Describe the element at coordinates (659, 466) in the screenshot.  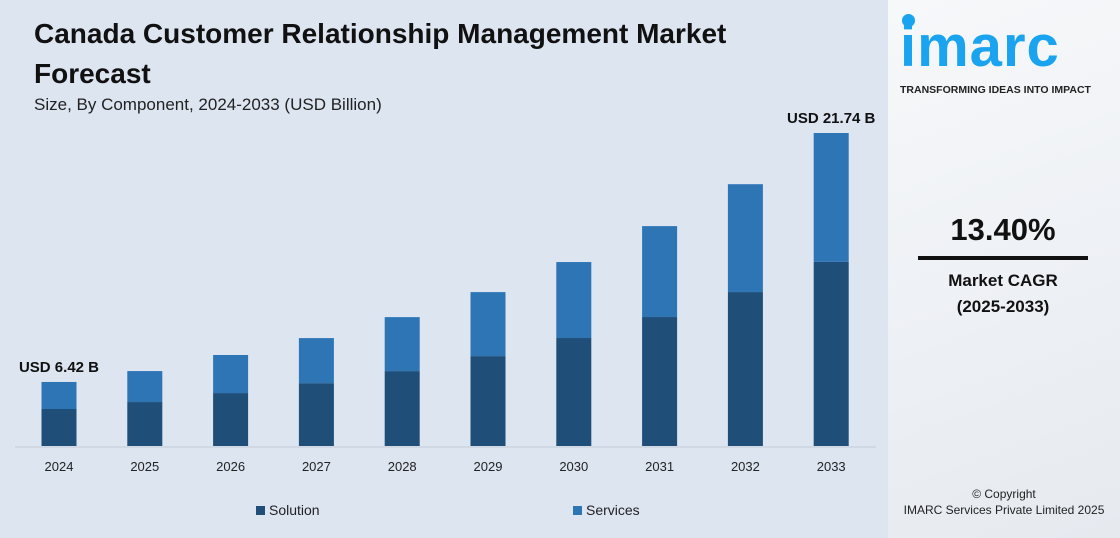
I see `x-tick-label: 2031` at that location.